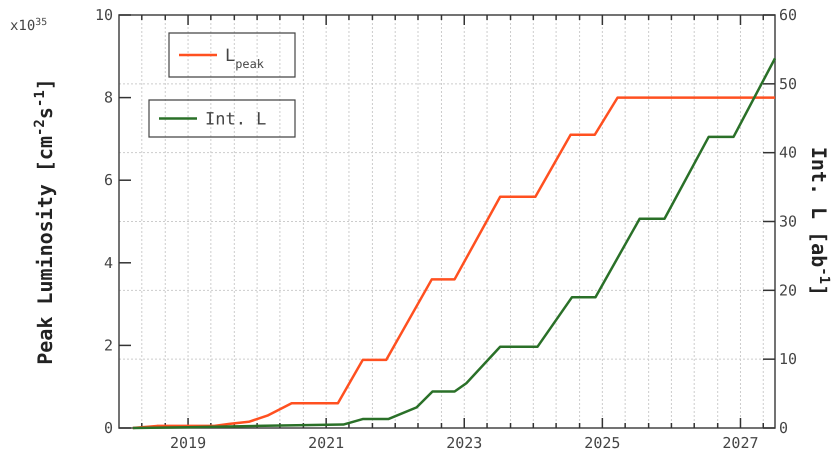 The image size is (837, 454). What do you see at coordinates (29, 25) in the screenshot?
I see `text: x10$^{35}$` at bounding box center [29, 25].